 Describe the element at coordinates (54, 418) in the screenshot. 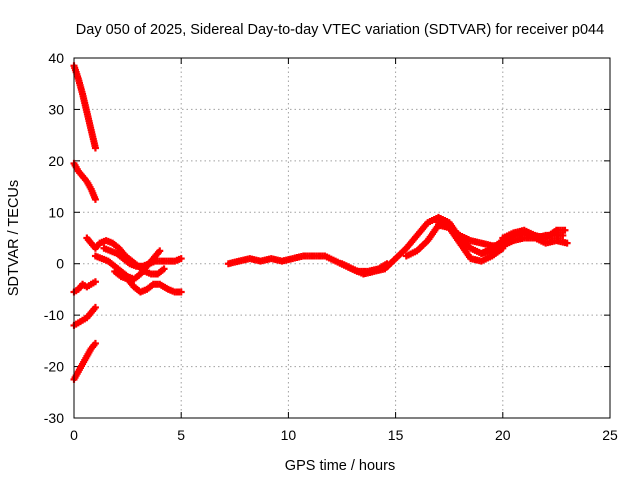

I see `y-tick-label: -30` at that location.